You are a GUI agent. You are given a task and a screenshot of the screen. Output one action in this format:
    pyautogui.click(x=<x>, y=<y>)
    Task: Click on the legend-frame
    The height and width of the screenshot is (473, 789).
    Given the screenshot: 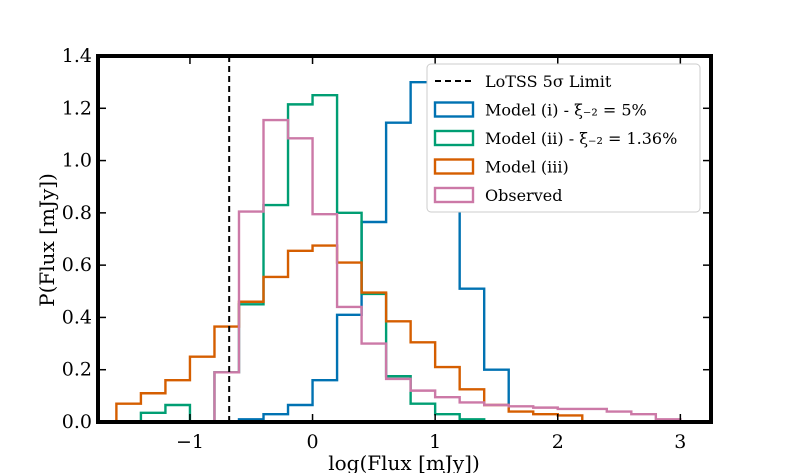 What is the action you would take?
    pyautogui.click(x=563, y=138)
    